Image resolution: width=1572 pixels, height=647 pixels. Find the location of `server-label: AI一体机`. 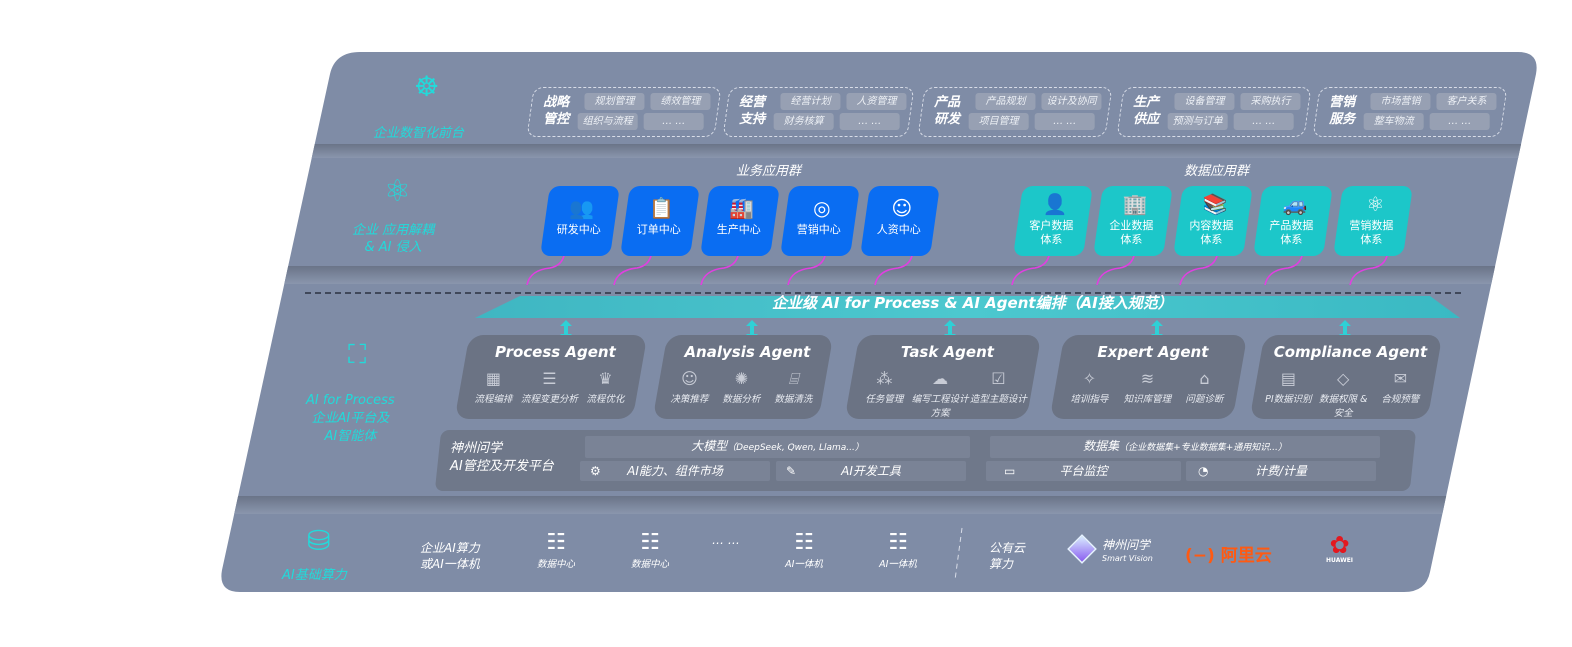

server-label: AI一体机 is located at coordinates (898, 564).